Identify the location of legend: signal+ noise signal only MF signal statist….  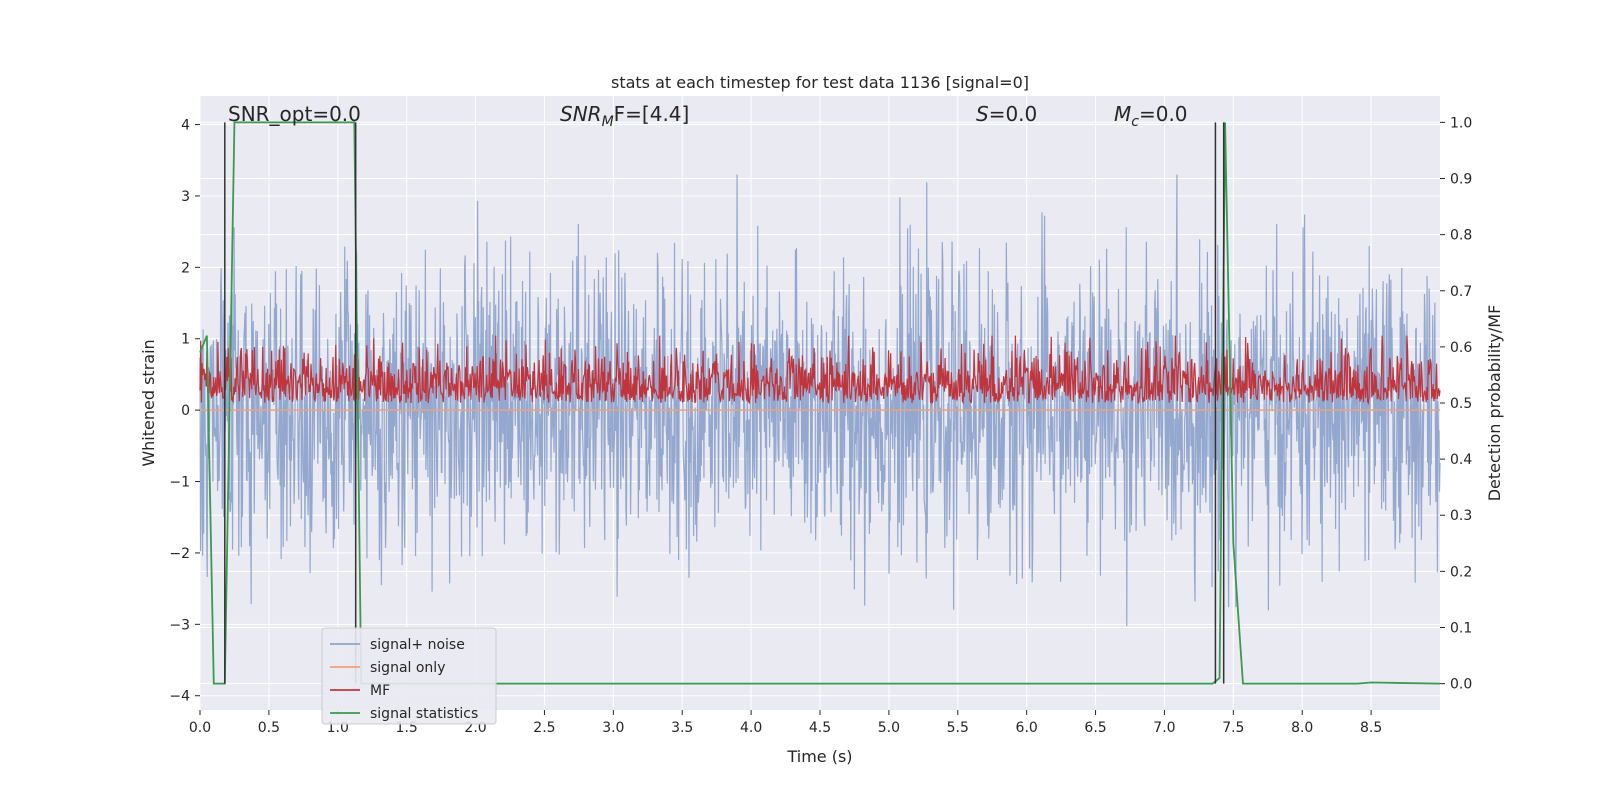
(409, 676).